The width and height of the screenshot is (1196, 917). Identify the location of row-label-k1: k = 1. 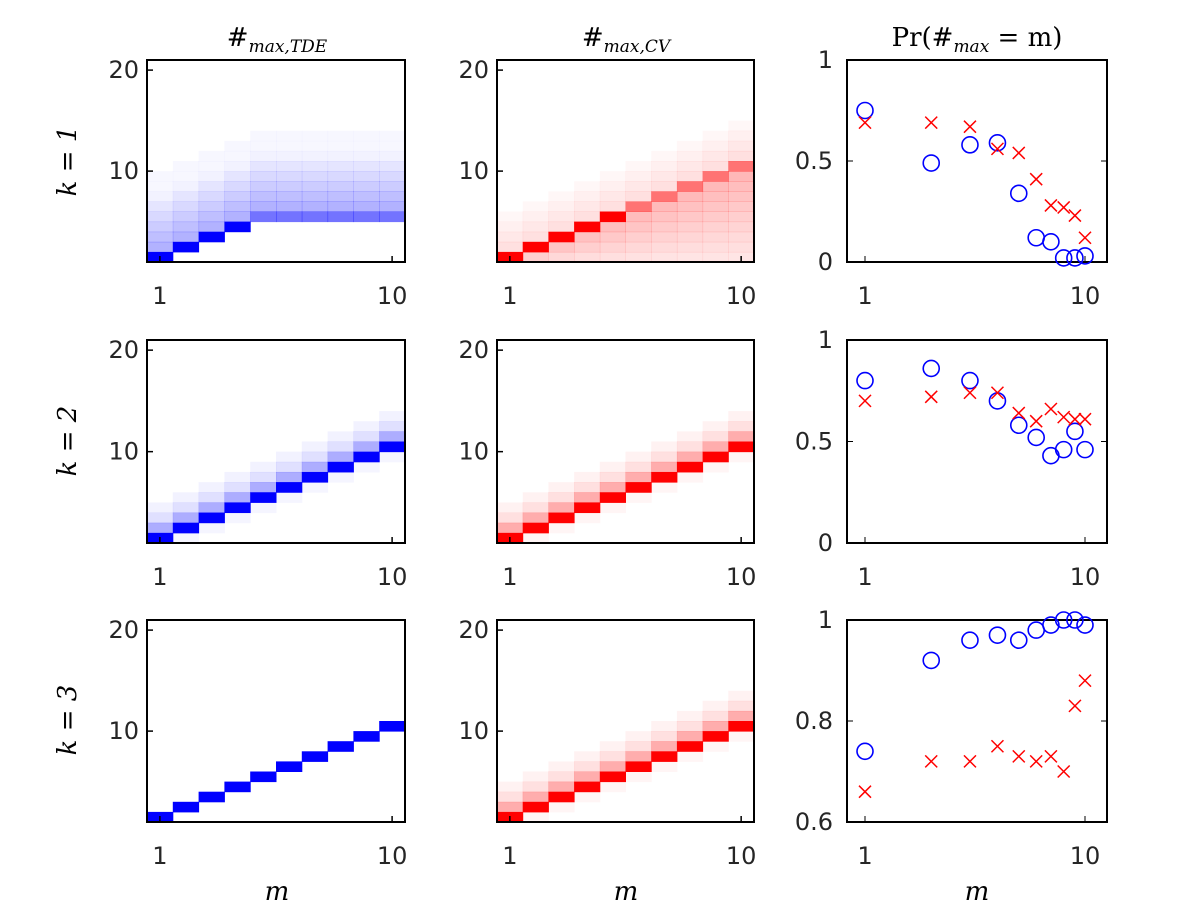
(68, 161).